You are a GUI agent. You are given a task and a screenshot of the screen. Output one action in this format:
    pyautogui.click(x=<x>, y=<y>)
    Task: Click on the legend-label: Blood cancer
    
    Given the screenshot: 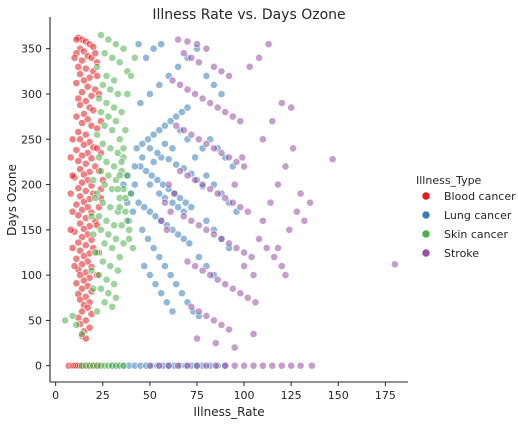 What is the action you would take?
    pyautogui.click(x=480, y=196)
    